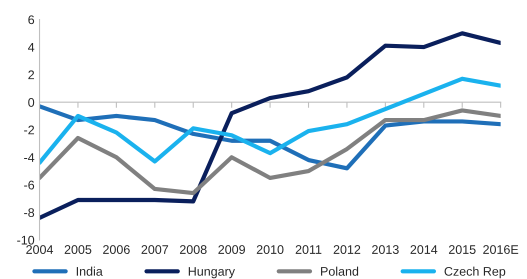 This screenshot has height=279, width=527. What do you see at coordinates (424, 249) in the screenshot?
I see `x-tick-label: 2014` at bounding box center [424, 249].